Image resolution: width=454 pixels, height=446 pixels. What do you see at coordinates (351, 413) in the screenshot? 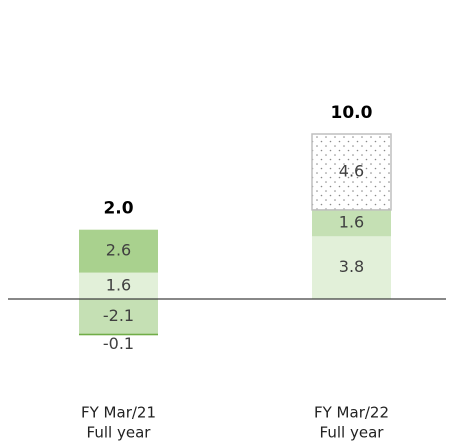
I see `x-tick-label: FY Mar/22` at bounding box center [351, 413].